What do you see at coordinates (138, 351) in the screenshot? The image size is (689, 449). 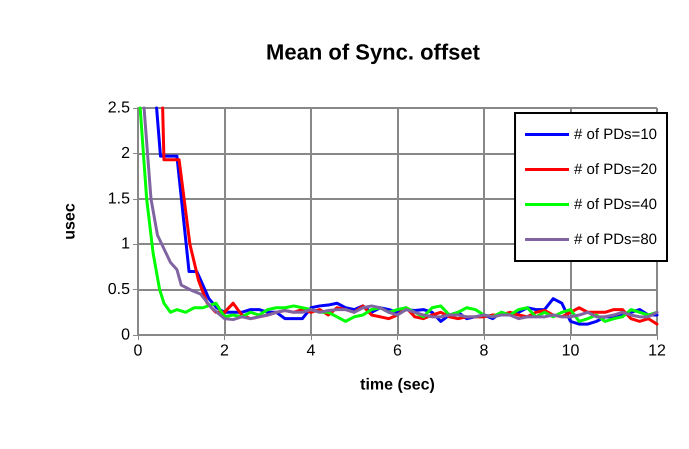 I see `x-tick-label: 0` at bounding box center [138, 351].